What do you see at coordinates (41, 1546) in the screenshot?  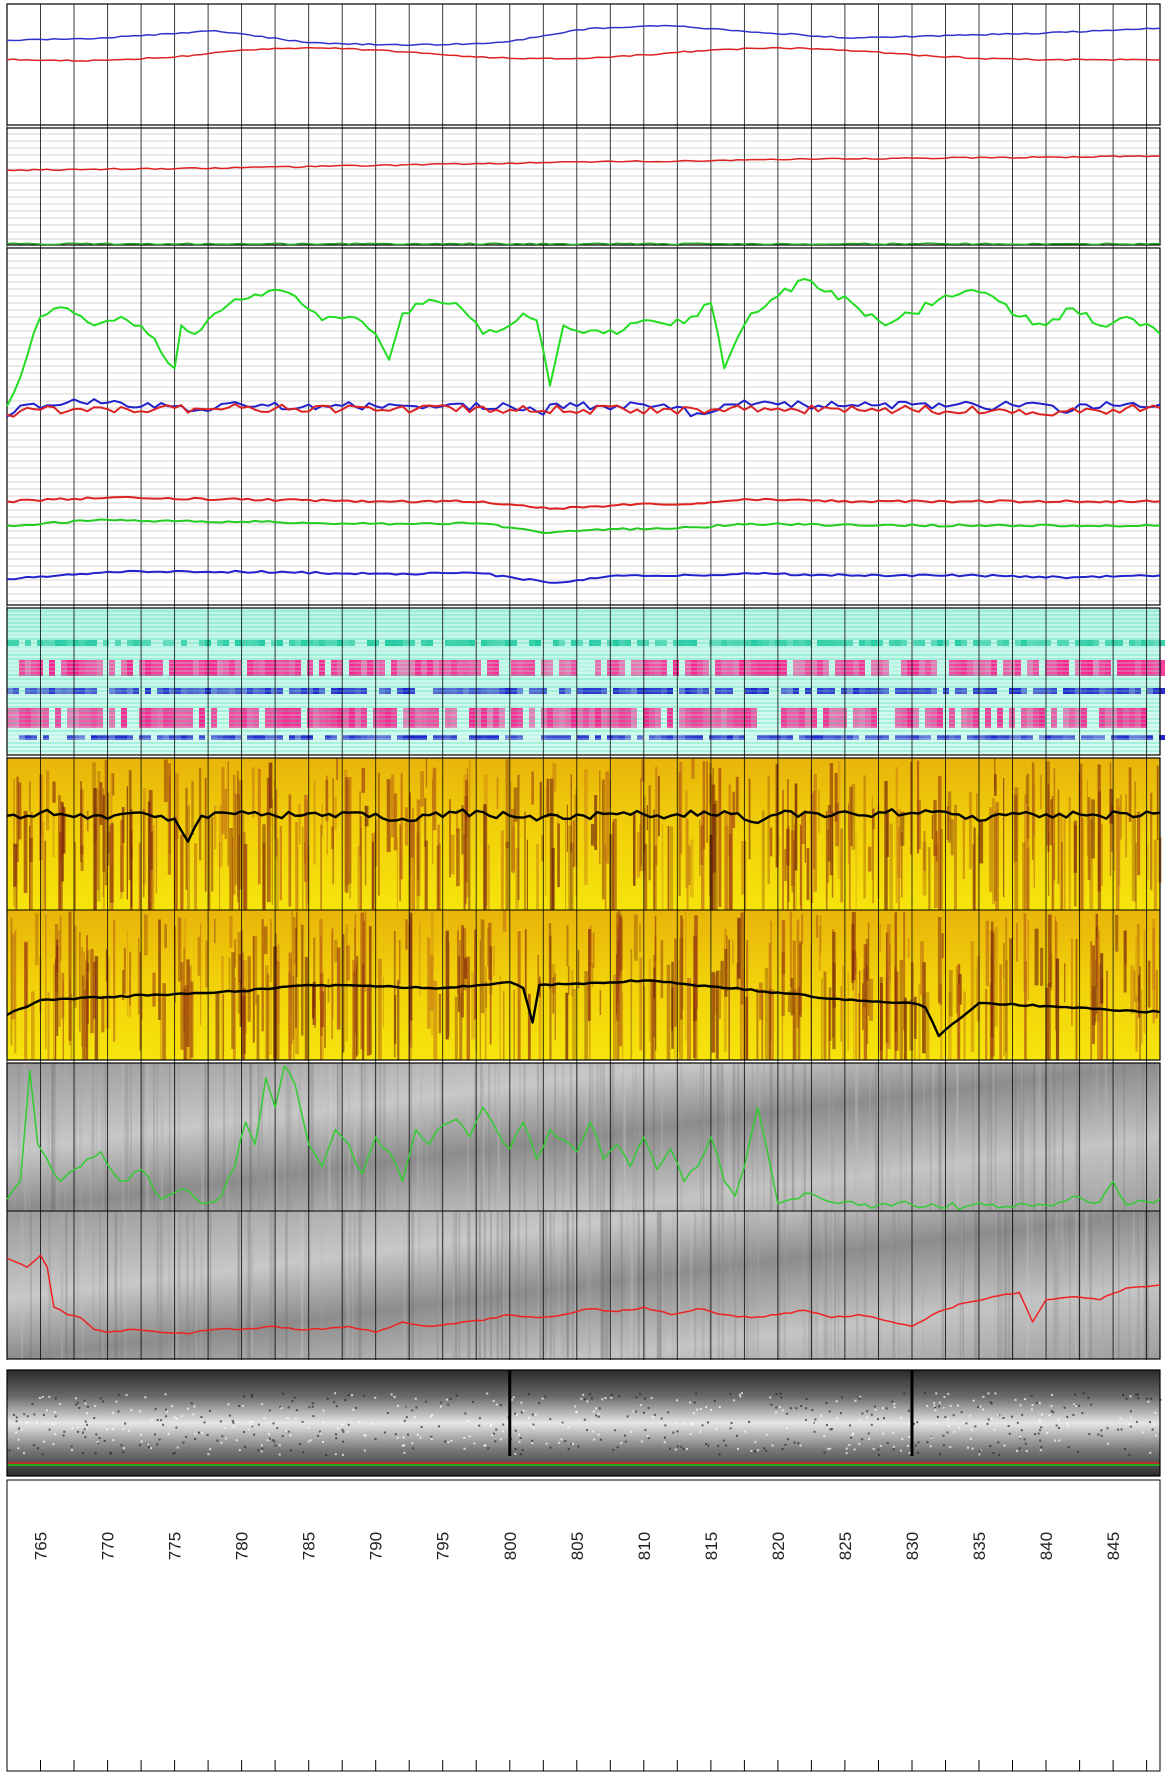 I see `depth-tick-label: 765` at bounding box center [41, 1546].